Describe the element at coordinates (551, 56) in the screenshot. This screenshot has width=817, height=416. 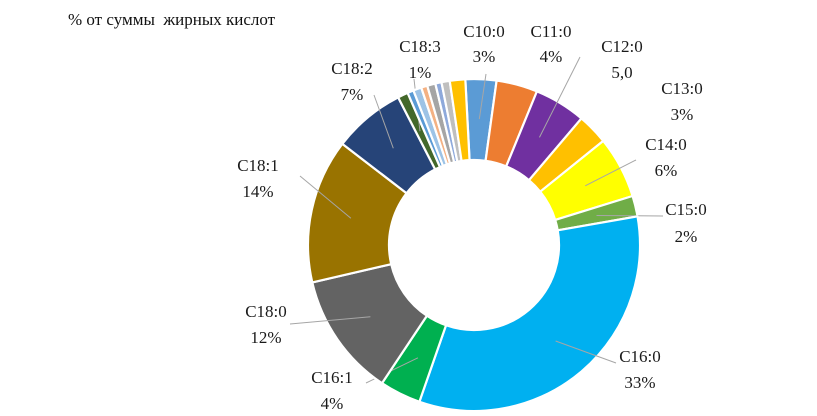
I see `slice-value-c11-0: 4%` at that location.